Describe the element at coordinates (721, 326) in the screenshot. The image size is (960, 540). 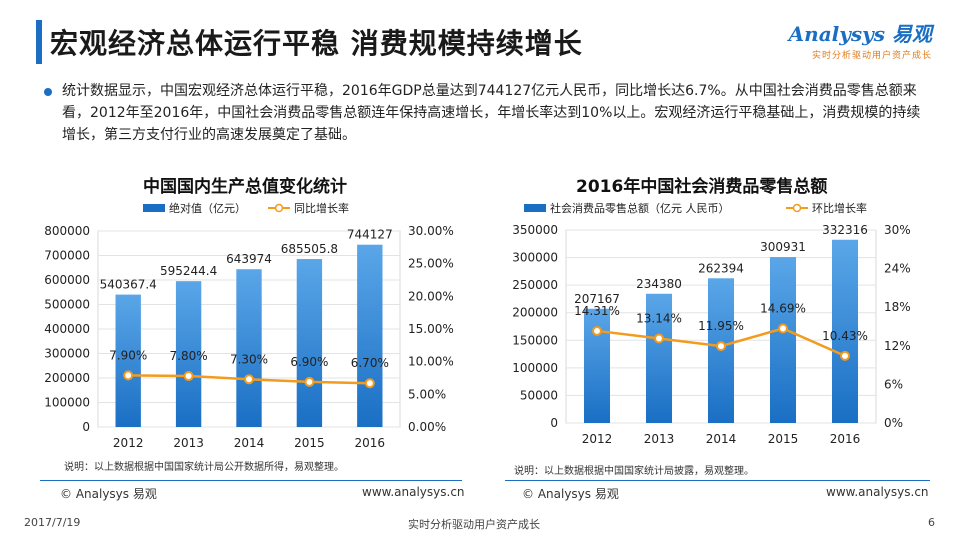
I see `line-value-label: 11.95%` at that location.